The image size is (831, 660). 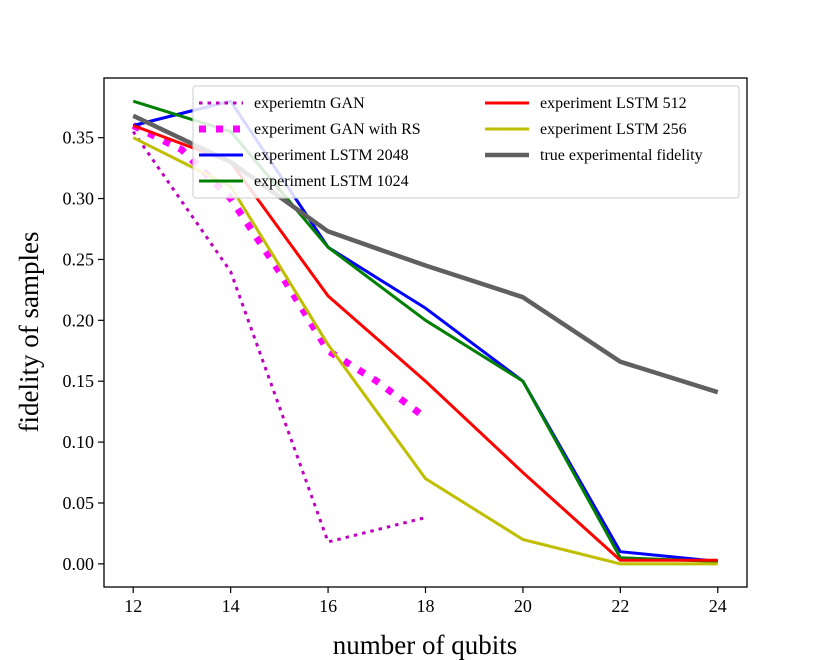 I want to click on legend-label-4: experiment LSTM 1024, so click(x=331, y=181).